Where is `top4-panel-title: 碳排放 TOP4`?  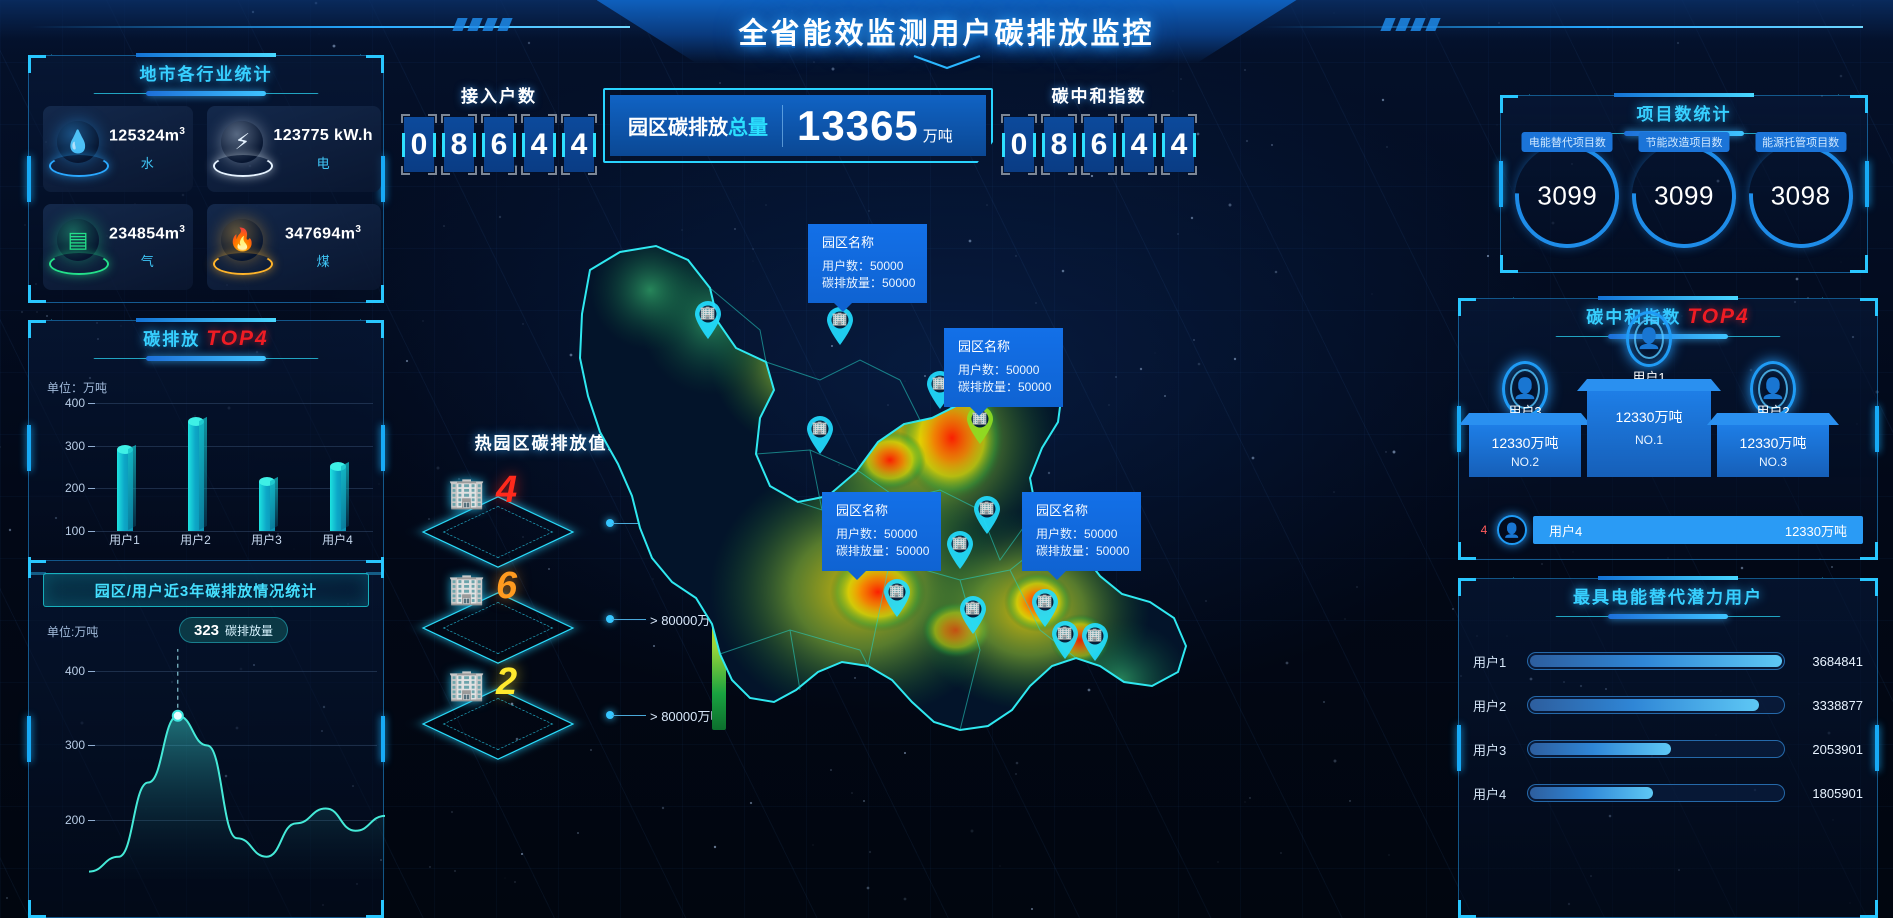 top4-panel-title: 碳排放 TOP4 is located at coordinates (206, 338).